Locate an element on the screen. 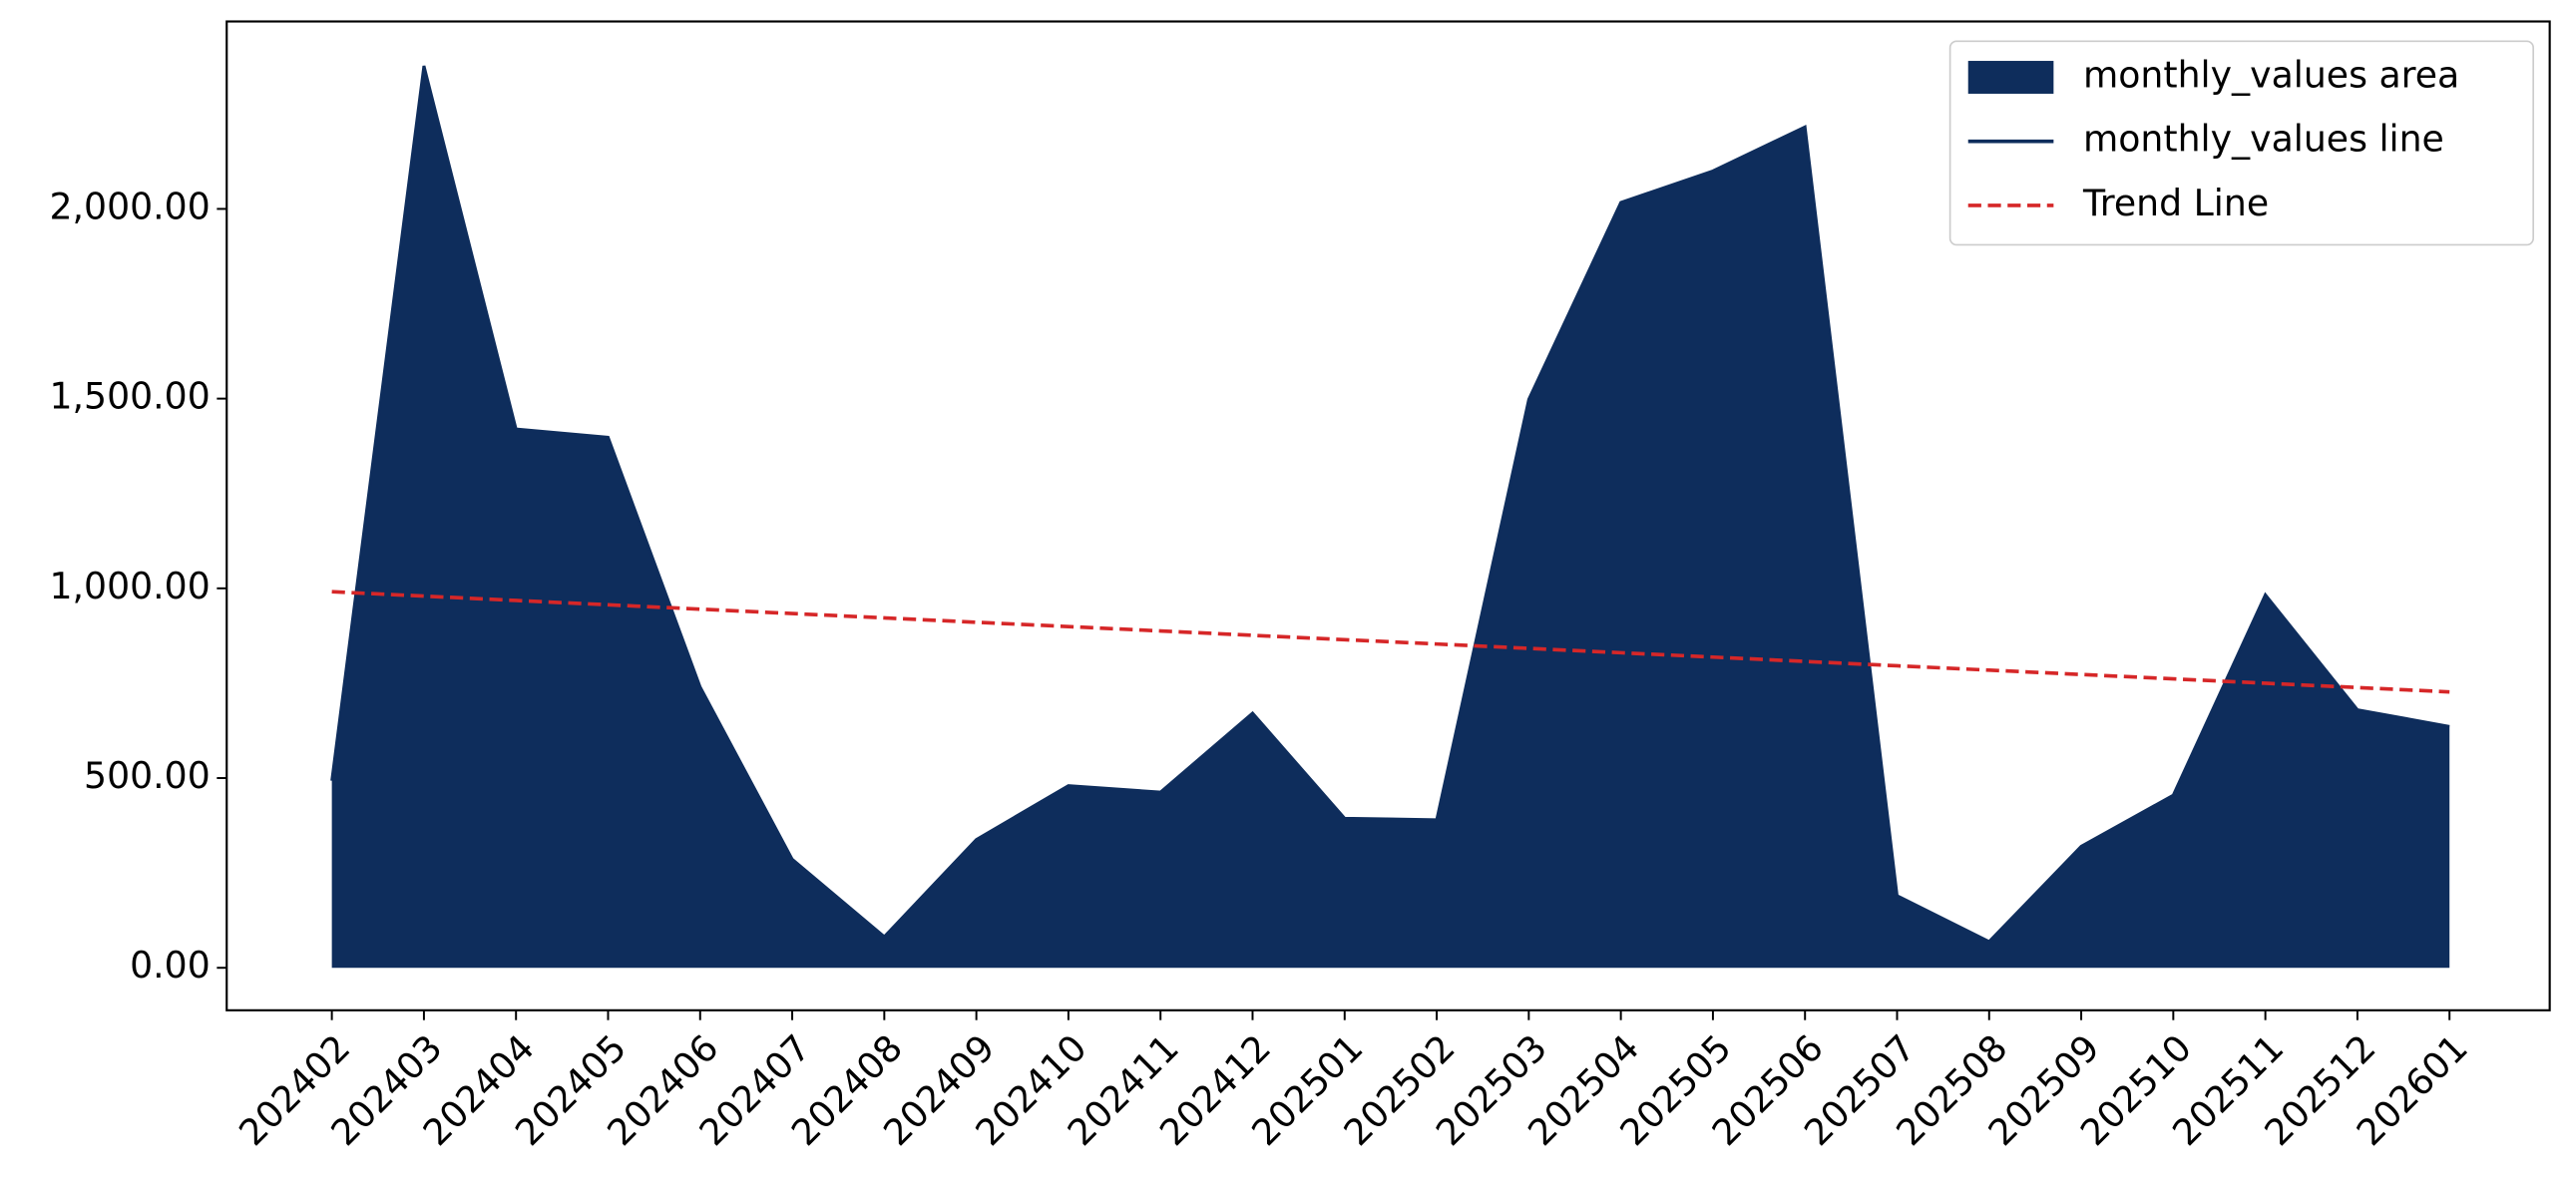 This screenshot has height=1196, width=2576. y-tick-label: 500.00 is located at coordinates (147, 775).